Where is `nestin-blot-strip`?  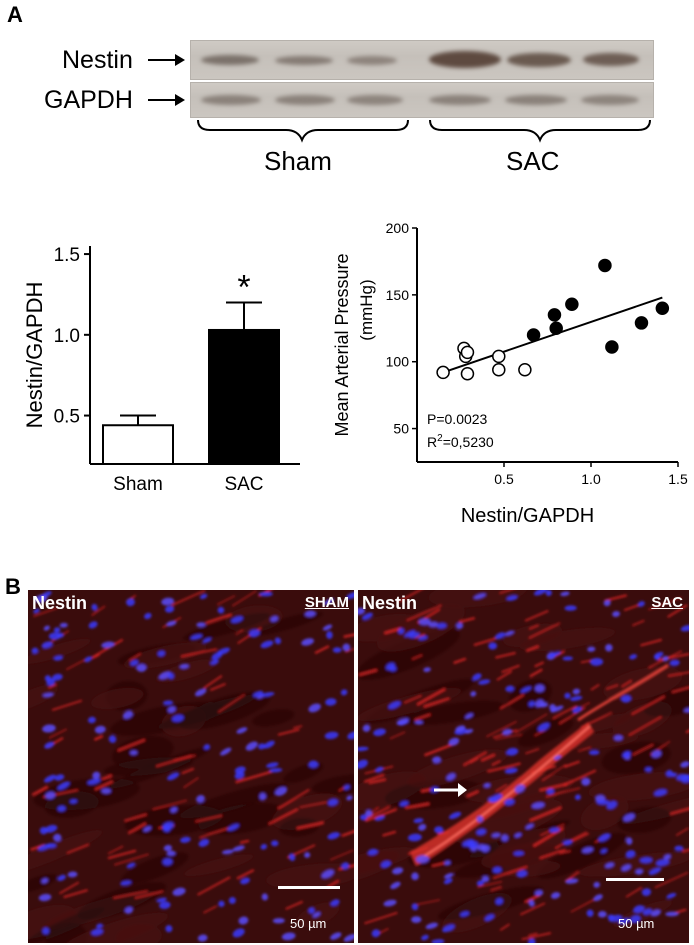 nestin-blot-strip is located at coordinates (422, 60).